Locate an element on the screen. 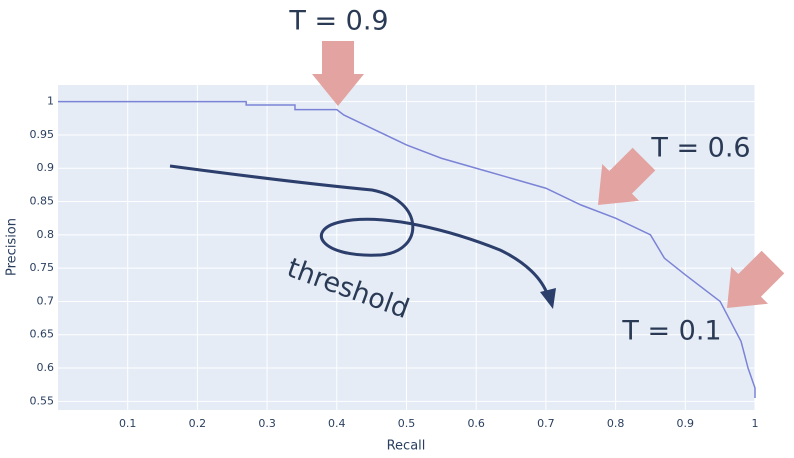 This screenshot has height=458, width=794. x-tick-label: 0.7 is located at coordinates (546, 423).